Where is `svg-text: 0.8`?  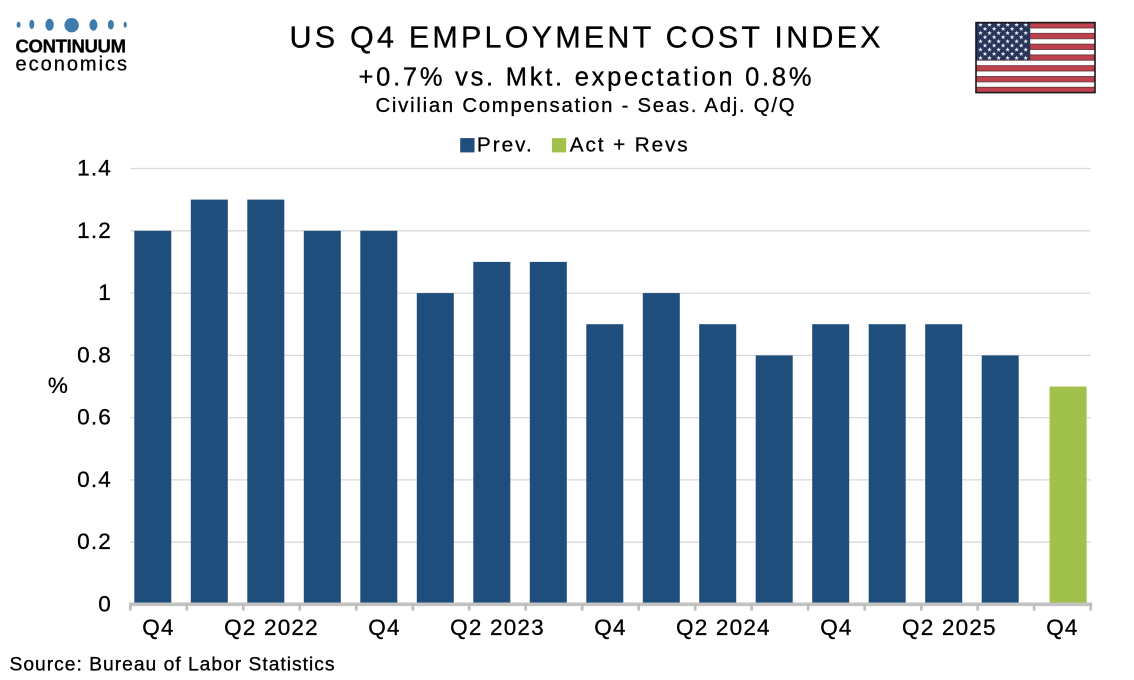 svg-text: 0.8 is located at coordinates (94, 354).